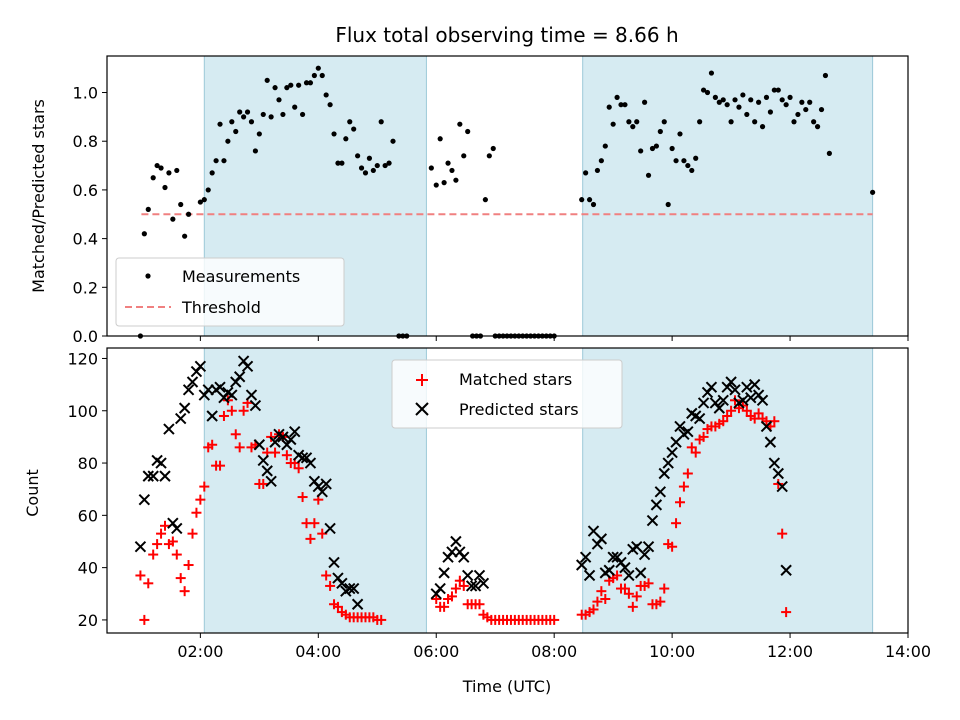  What do you see at coordinates (32, 493) in the screenshot?
I see `bottom-y-axis-label: Count` at bounding box center [32, 493].